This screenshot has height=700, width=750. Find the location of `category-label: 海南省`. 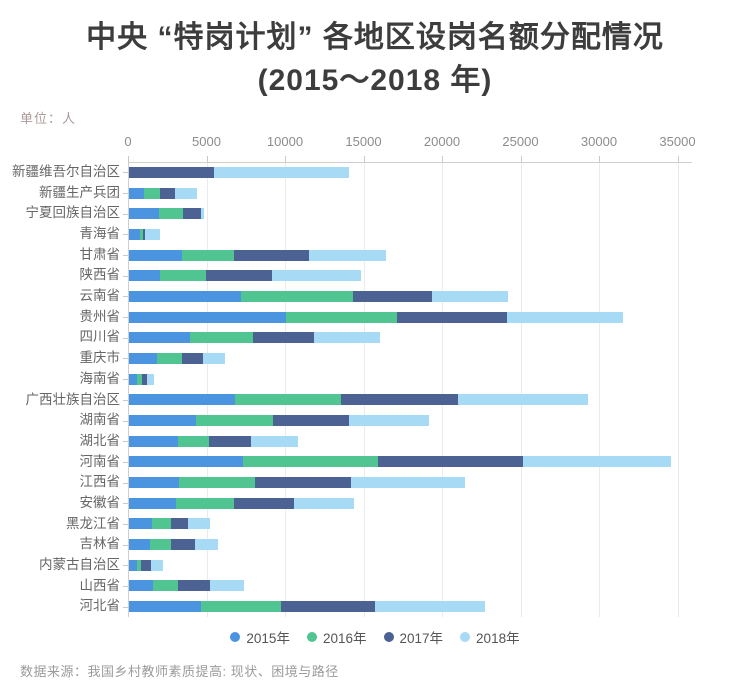

category-label: 海南省 is located at coordinates (100, 378).